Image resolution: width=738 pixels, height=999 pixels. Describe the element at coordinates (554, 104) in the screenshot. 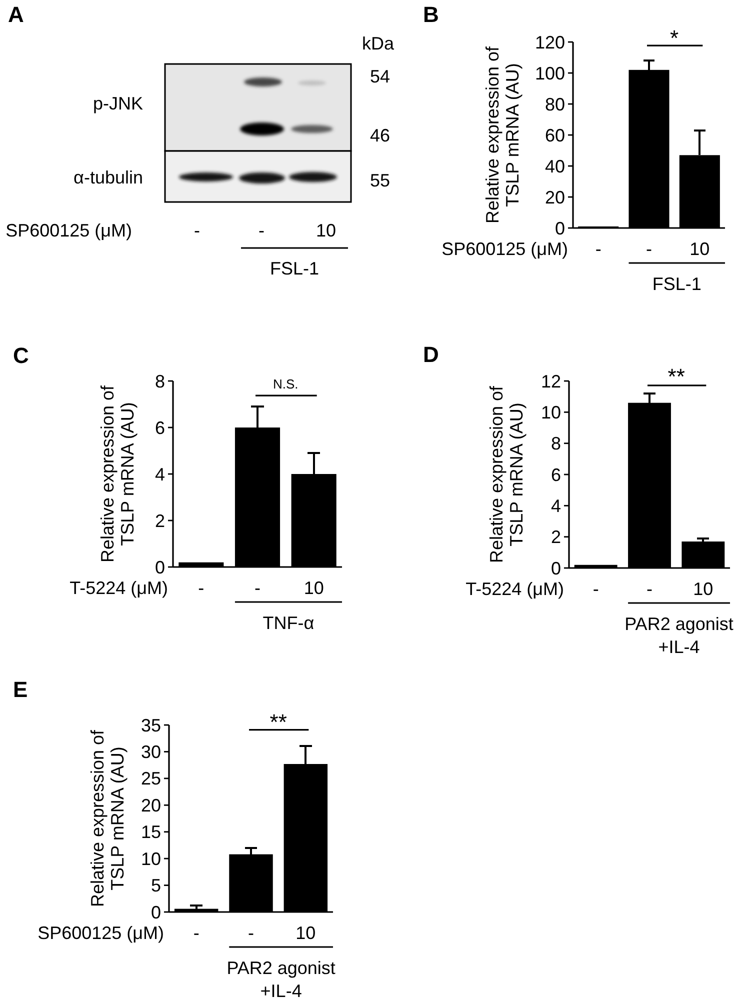

I see `y-tick-label: 80` at that location.